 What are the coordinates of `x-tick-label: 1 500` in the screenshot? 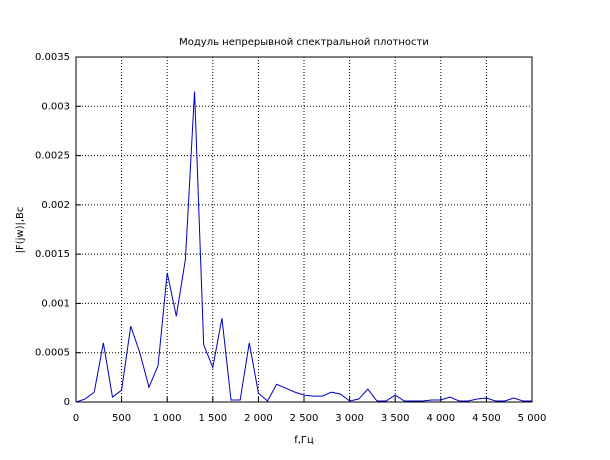 It's located at (212, 418).